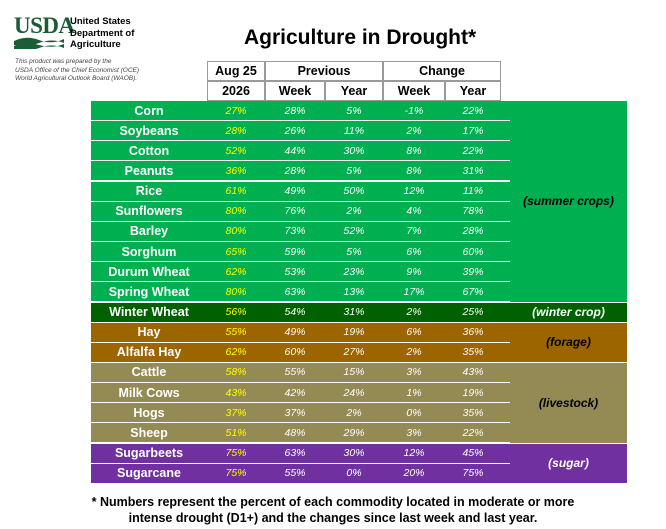 The image size is (666, 529). What do you see at coordinates (442, 71) in the screenshot?
I see `header-change: Change` at bounding box center [442, 71].